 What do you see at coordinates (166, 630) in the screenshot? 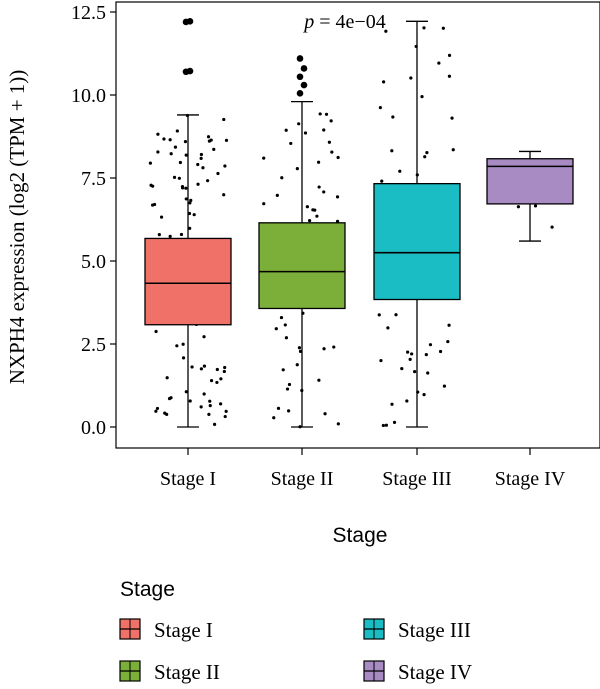
I see `legend-item: Stage I` at bounding box center [166, 630].